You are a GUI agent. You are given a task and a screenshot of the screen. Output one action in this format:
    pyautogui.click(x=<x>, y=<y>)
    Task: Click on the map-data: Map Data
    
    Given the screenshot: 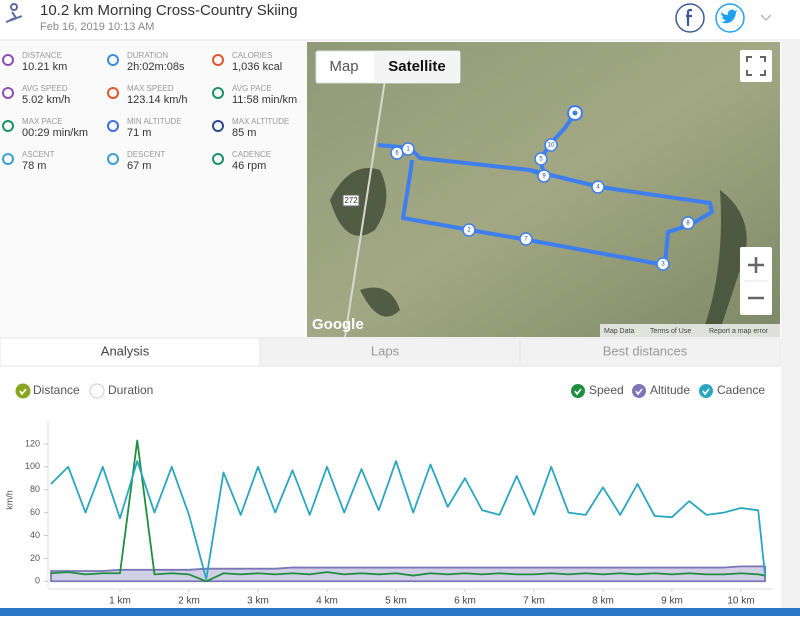 What is the action you would take?
    pyautogui.click(x=619, y=331)
    